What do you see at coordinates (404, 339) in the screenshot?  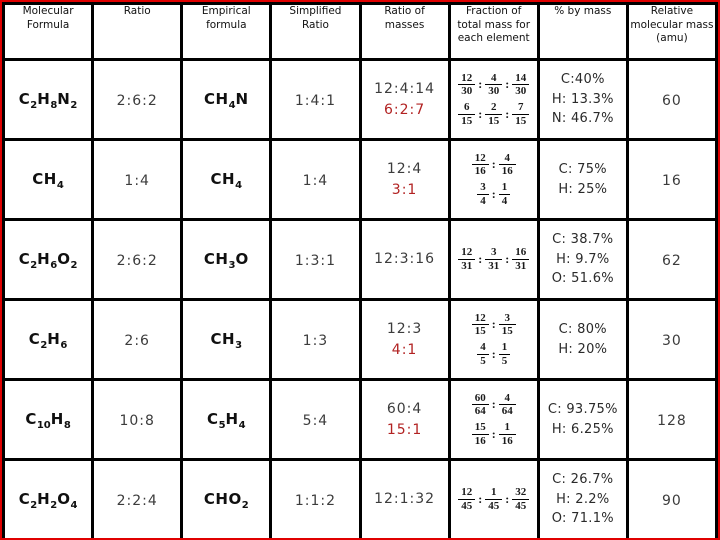 I see `mass-ratio-cell: 12:3 4:1` at bounding box center [404, 339].